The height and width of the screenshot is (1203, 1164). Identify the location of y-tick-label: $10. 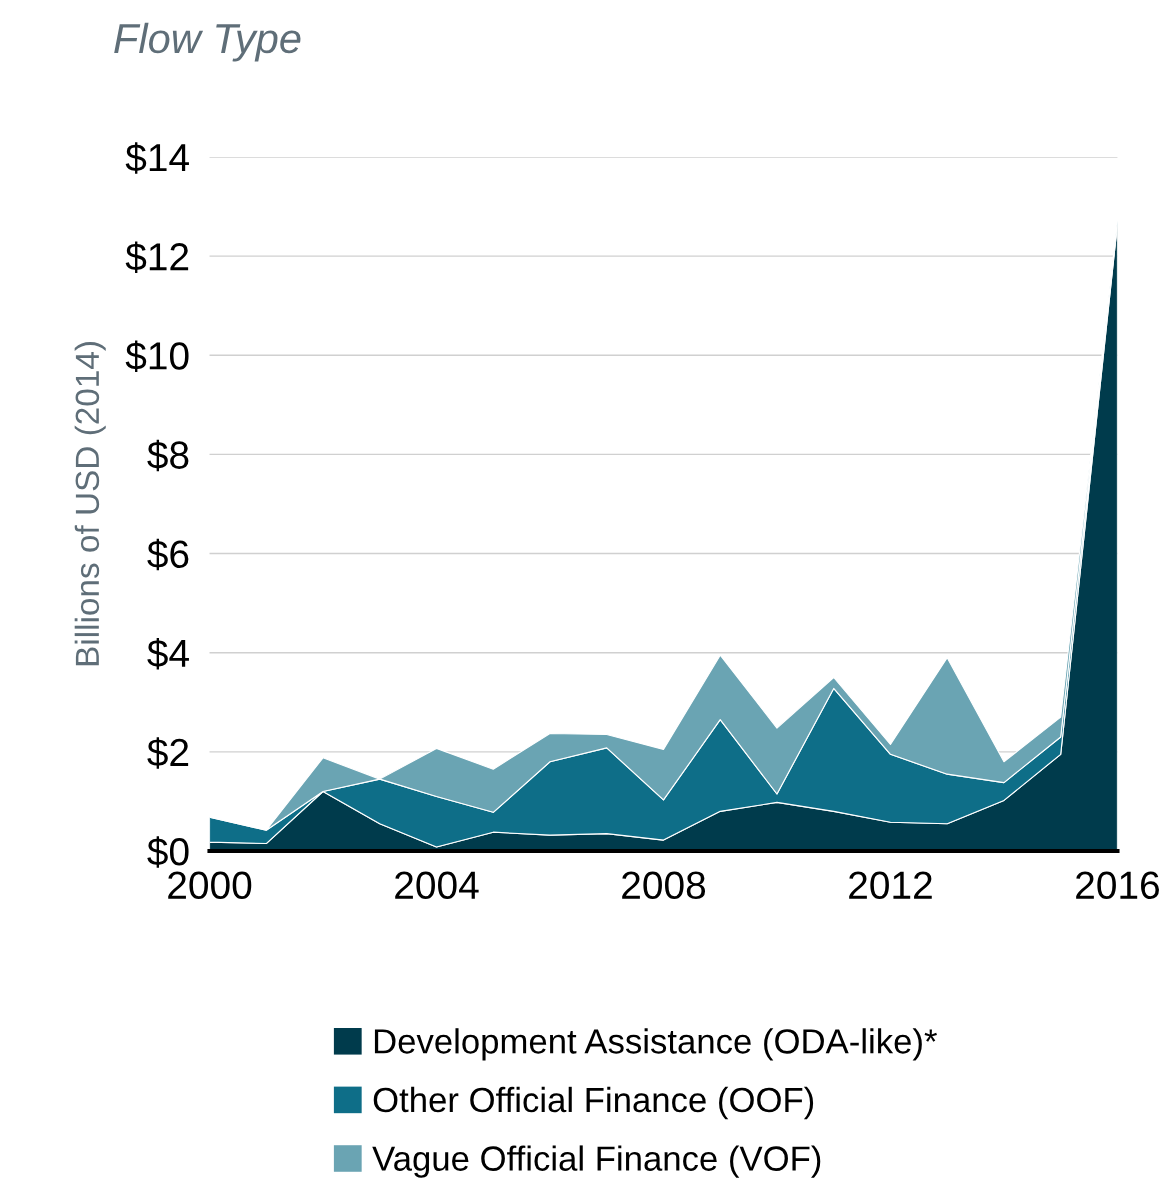
(157, 356).